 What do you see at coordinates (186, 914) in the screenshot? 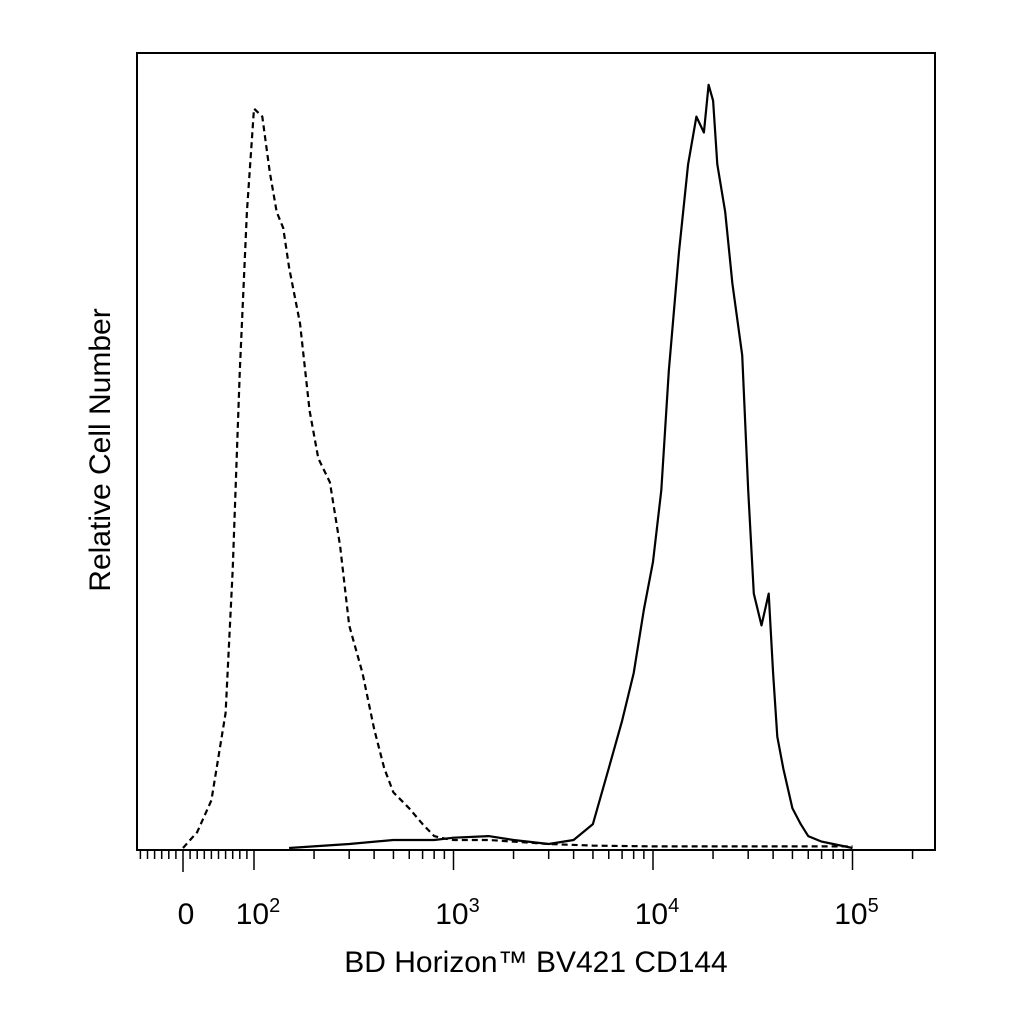
I see `x-tick-label: 0` at bounding box center [186, 914].